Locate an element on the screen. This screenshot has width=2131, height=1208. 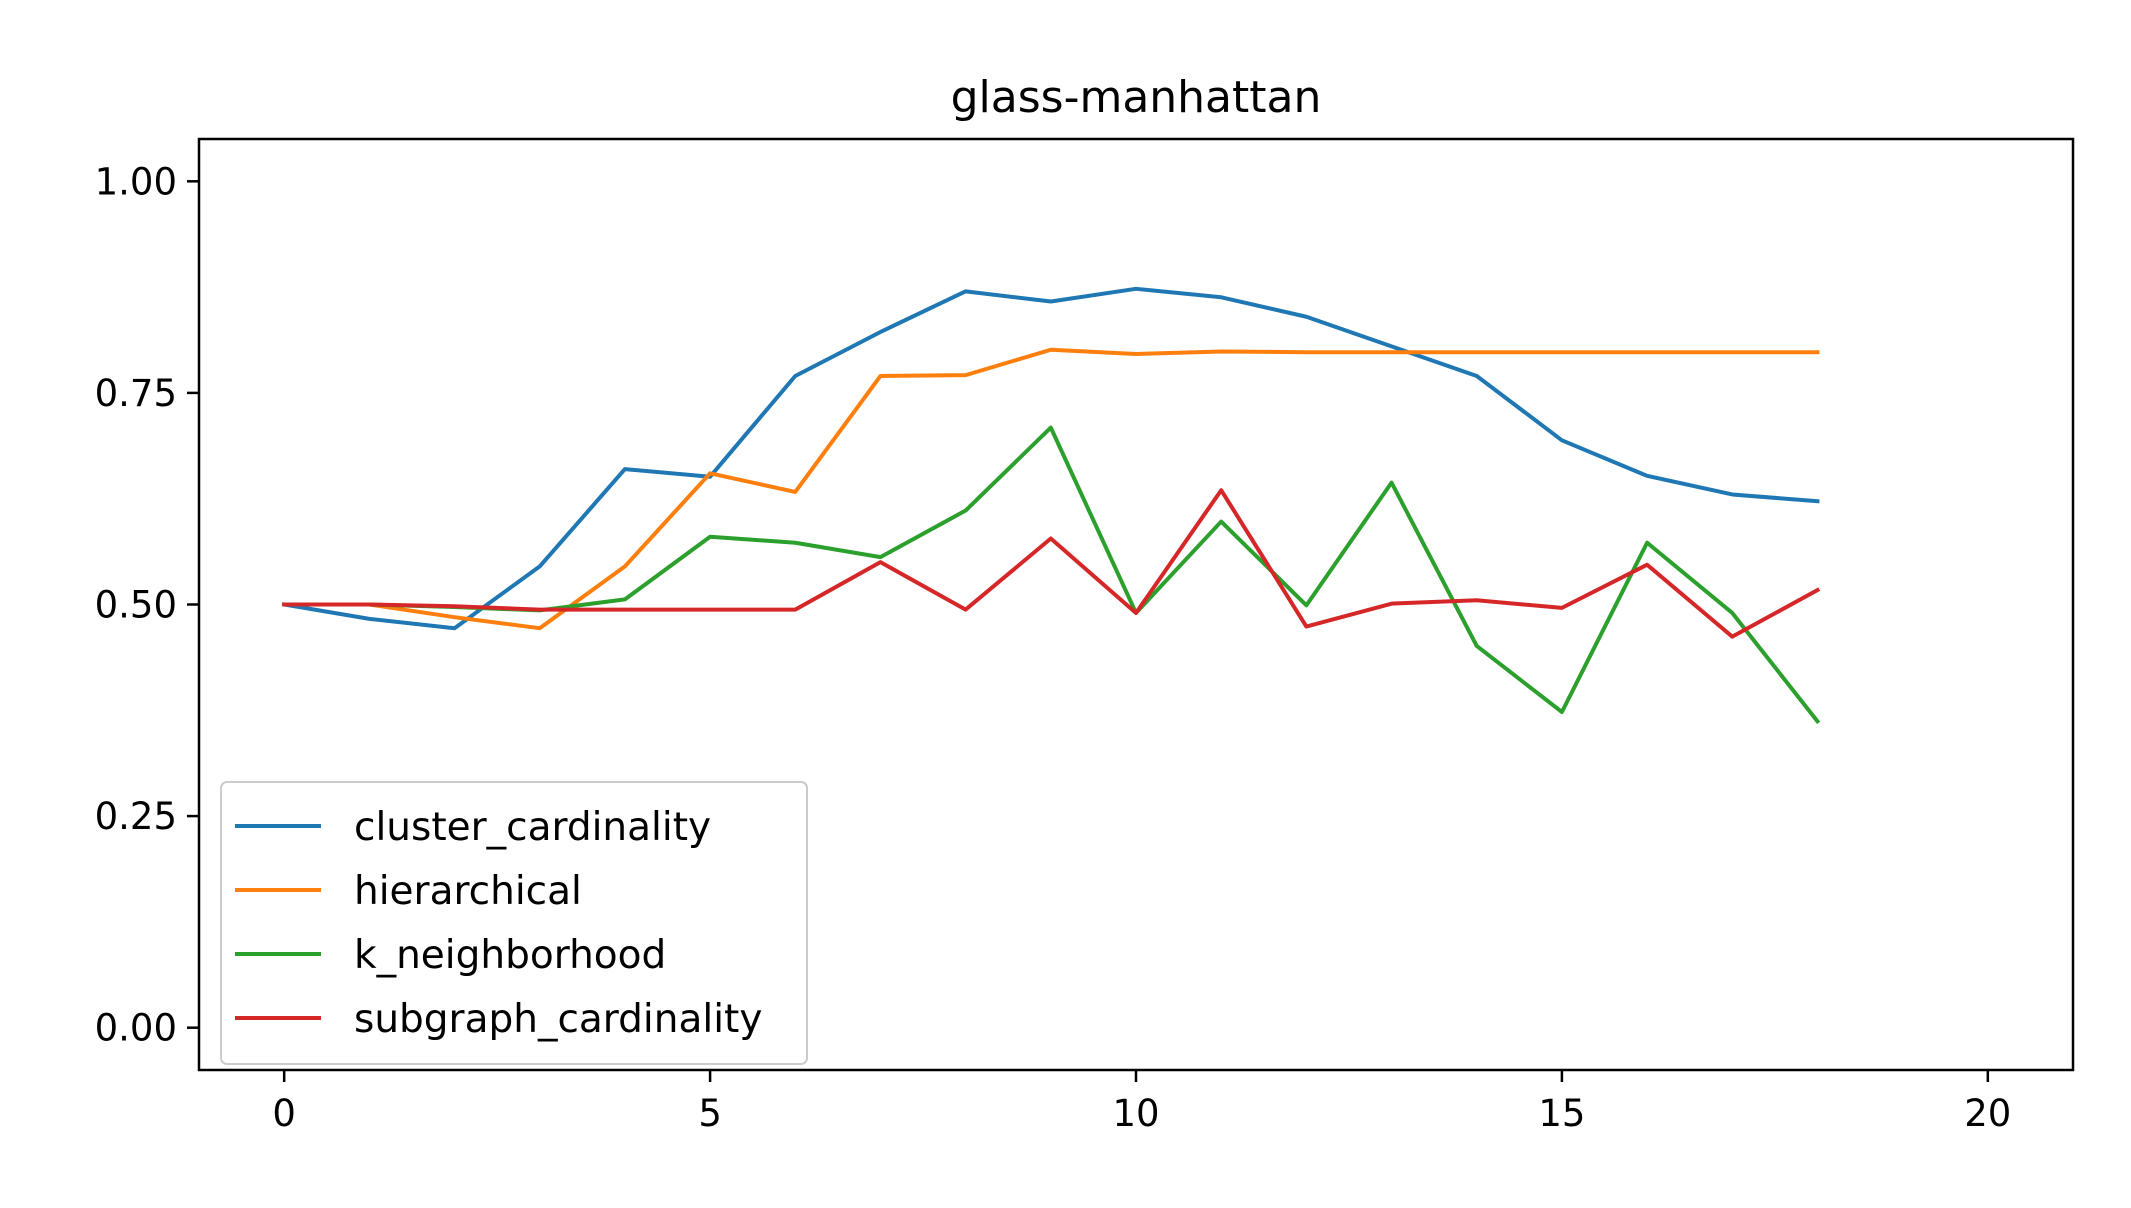
x-tick-label: 10 is located at coordinates (1135, 1113).